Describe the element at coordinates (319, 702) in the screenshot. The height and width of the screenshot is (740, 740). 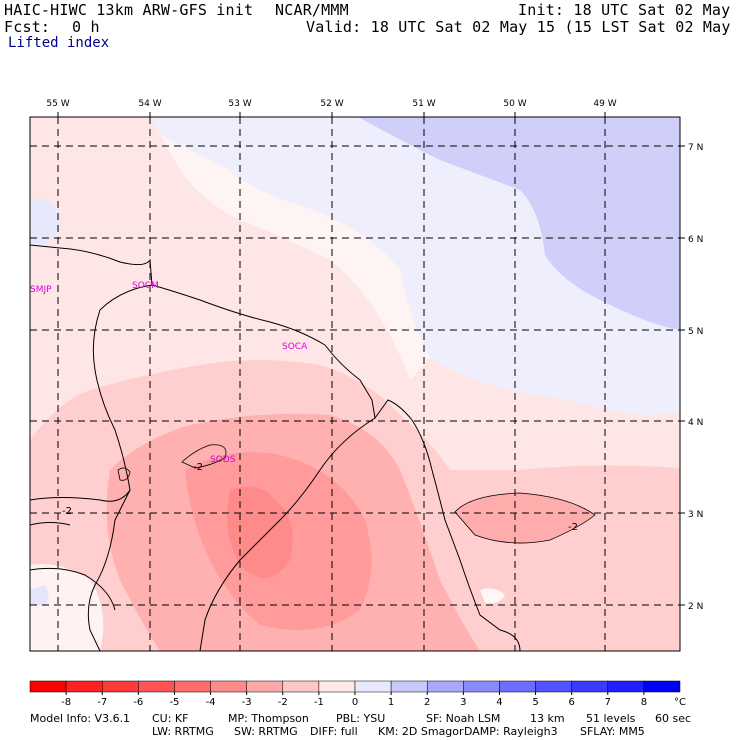
I see `colorbar-tick-label: -1` at that location.